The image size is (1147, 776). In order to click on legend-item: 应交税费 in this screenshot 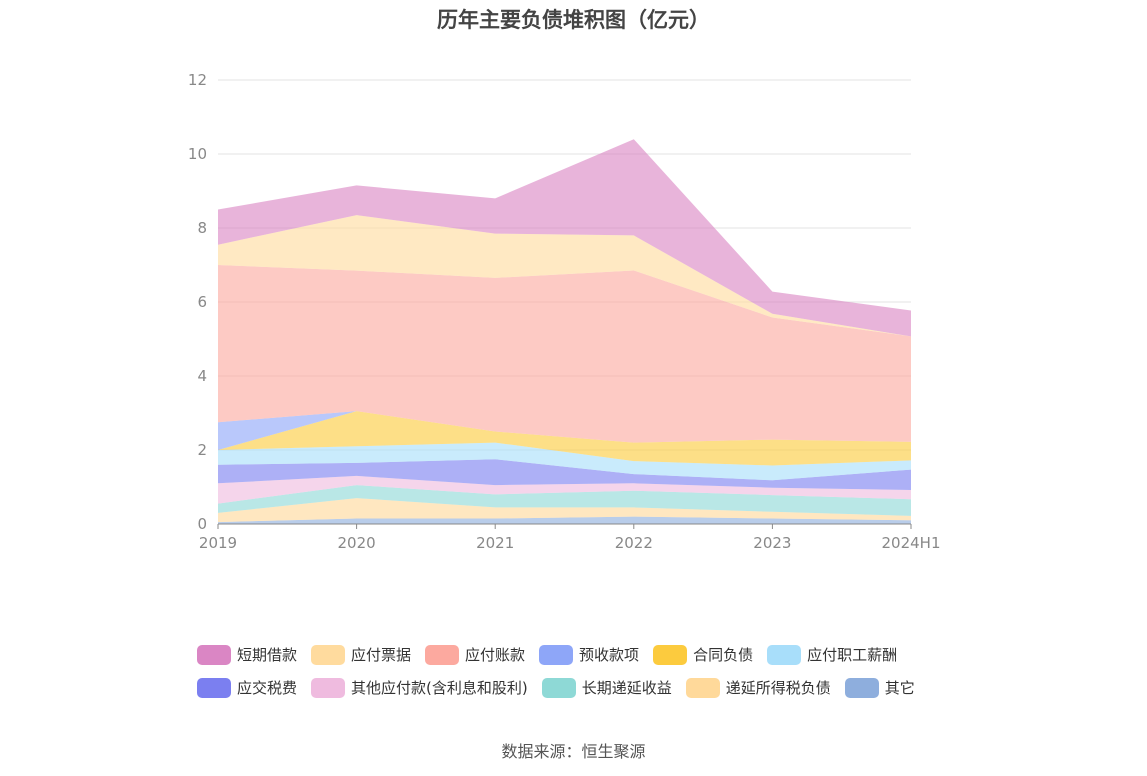, I will do `click(247, 687)`.